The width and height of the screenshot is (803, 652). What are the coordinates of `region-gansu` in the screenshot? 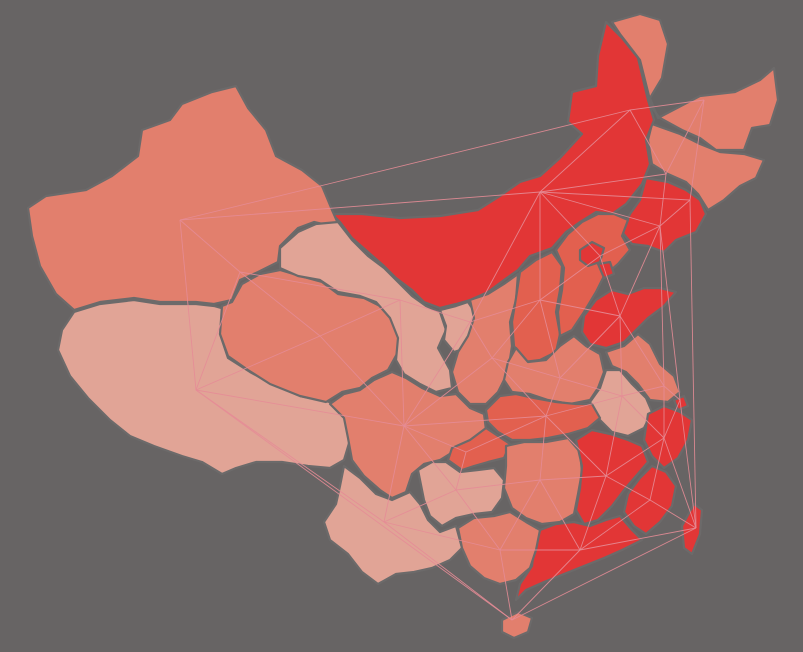 It's located at (366, 307).